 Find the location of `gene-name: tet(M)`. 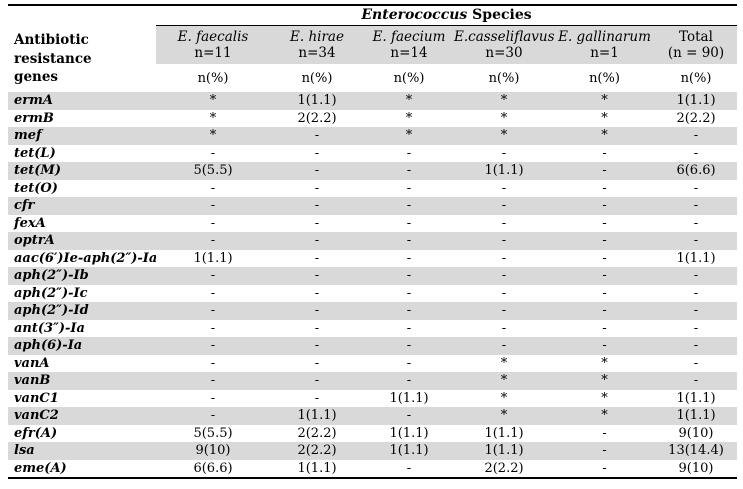

gene-name: tet(M) is located at coordinates (37, 170).